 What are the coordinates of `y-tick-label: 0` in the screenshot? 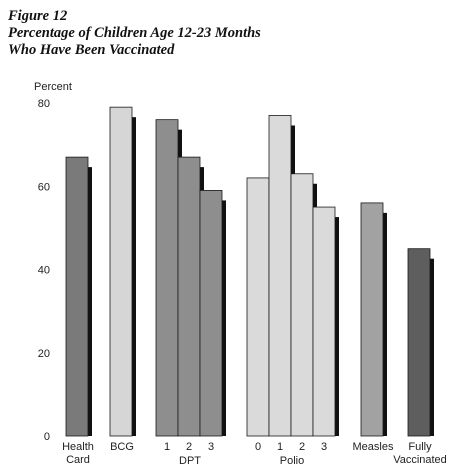 It's located at (47, 437).